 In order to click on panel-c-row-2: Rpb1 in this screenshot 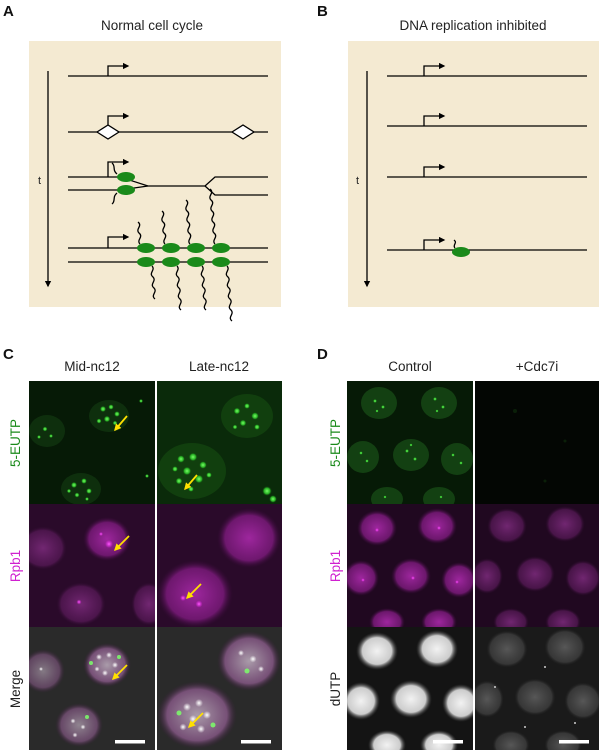, I will do `click(15, 566)`.